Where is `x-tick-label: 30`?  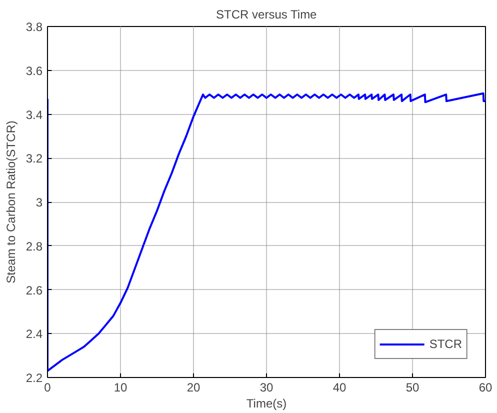 x-tick-label: 30 is located at coordinates (267, 387).